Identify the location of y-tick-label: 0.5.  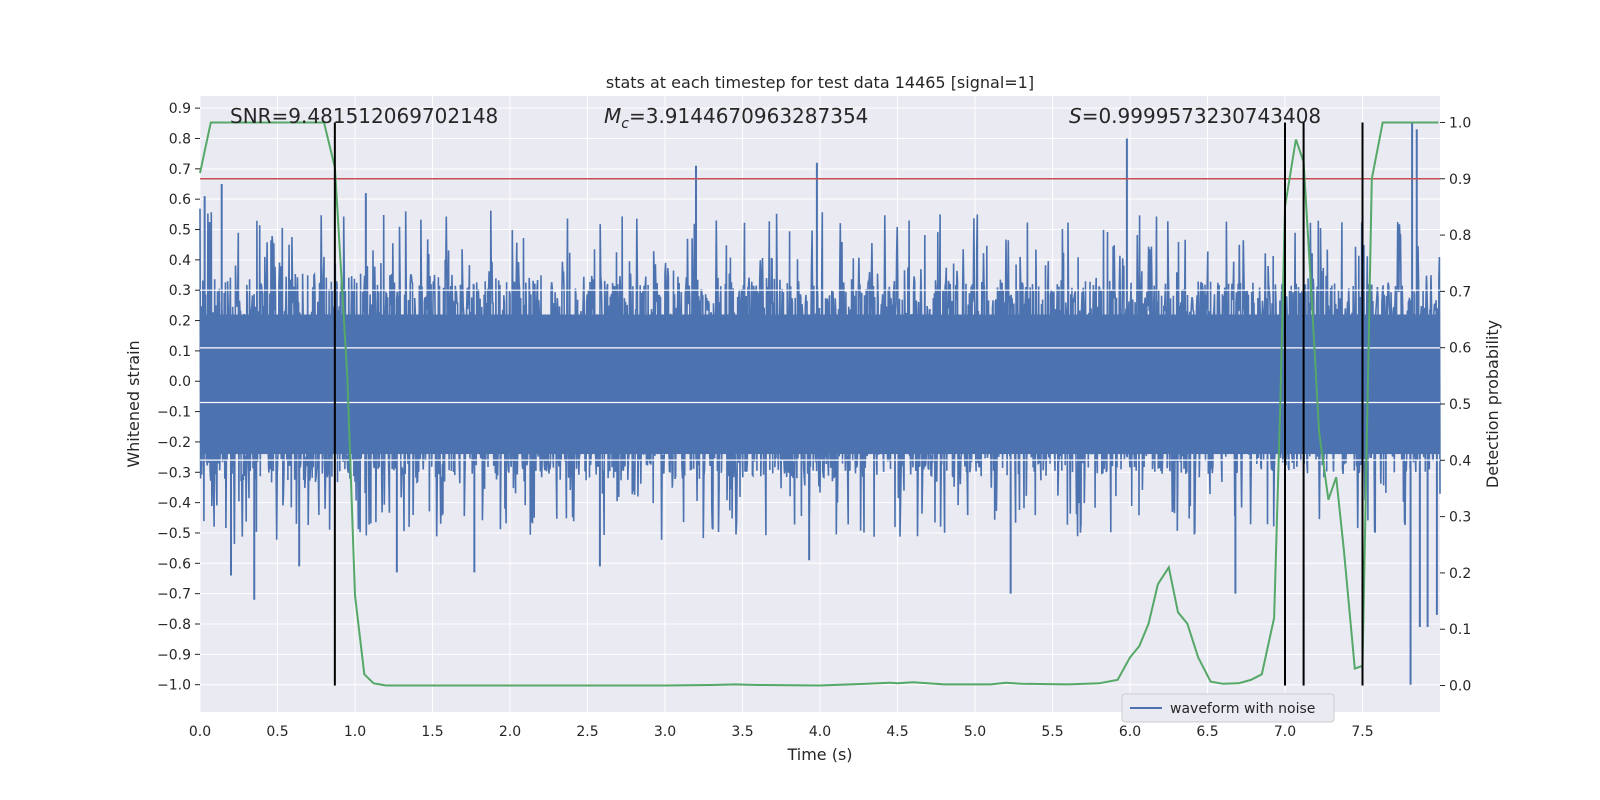
(180, 231).